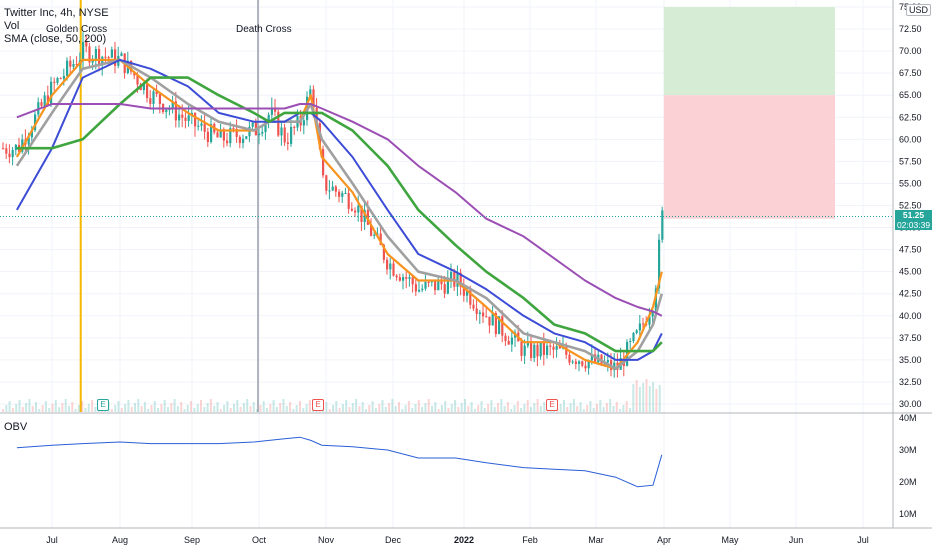  I want to click on earnings-marker-2: E, so click(318, 405).